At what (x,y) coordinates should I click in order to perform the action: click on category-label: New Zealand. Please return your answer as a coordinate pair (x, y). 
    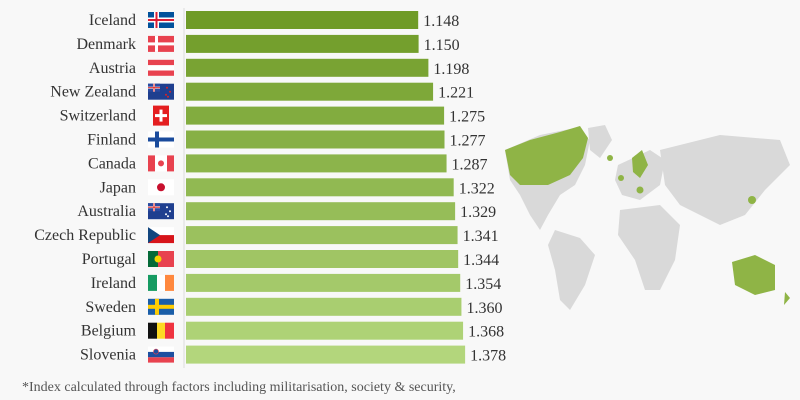
    Looking at the image, I should click on (93, 92).